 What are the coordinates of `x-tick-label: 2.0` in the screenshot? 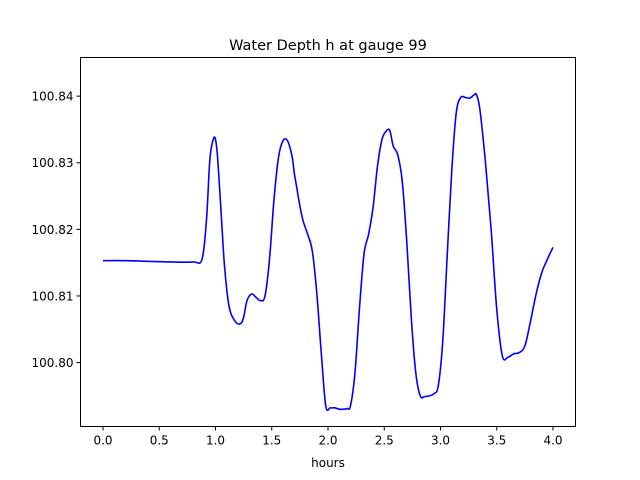 It's located at (327, 441).